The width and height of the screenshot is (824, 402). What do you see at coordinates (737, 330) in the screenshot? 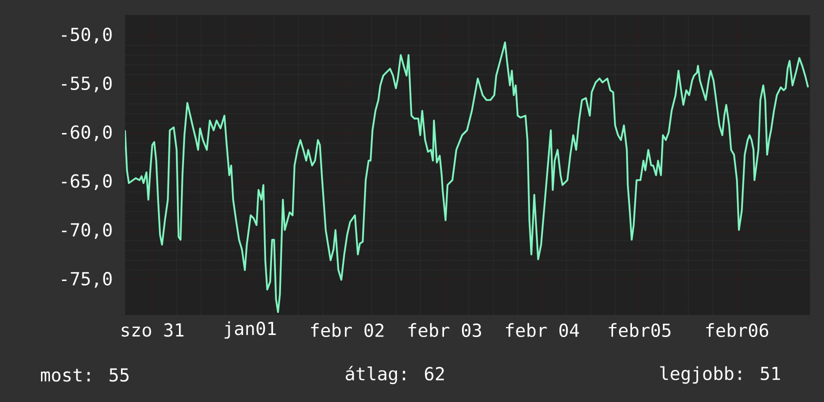
I see `x-tick-label: febr06` at bounding box center [737, 330].